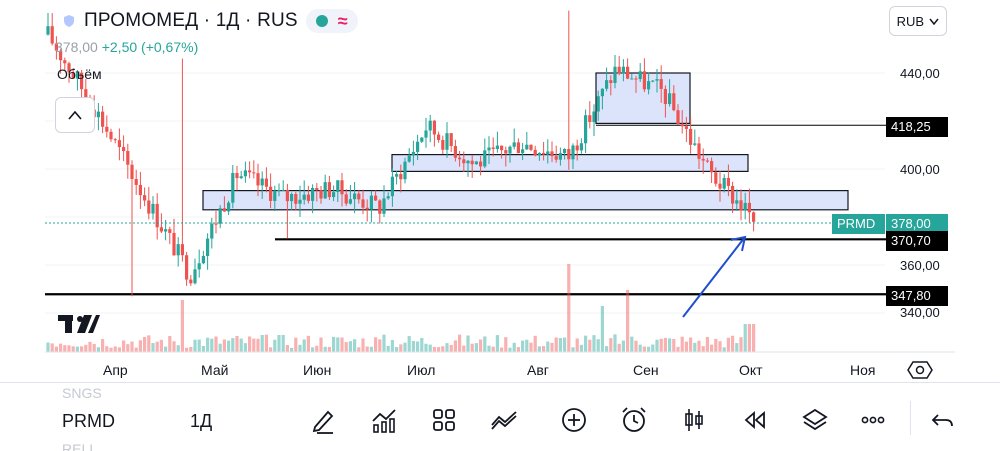  I want to click on market-status-pill: ≈, so click(331, 21).